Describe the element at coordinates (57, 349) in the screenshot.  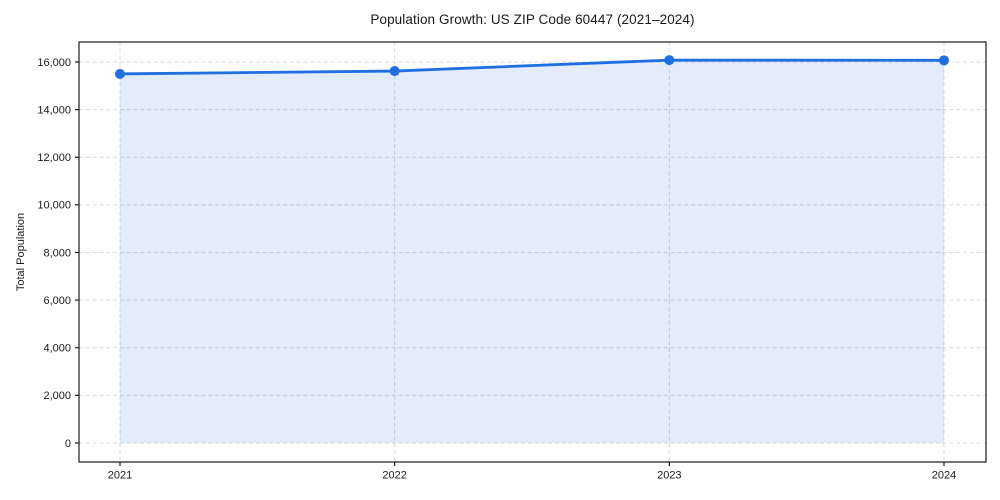
I see `y-tick-label: 4,000` at that location.